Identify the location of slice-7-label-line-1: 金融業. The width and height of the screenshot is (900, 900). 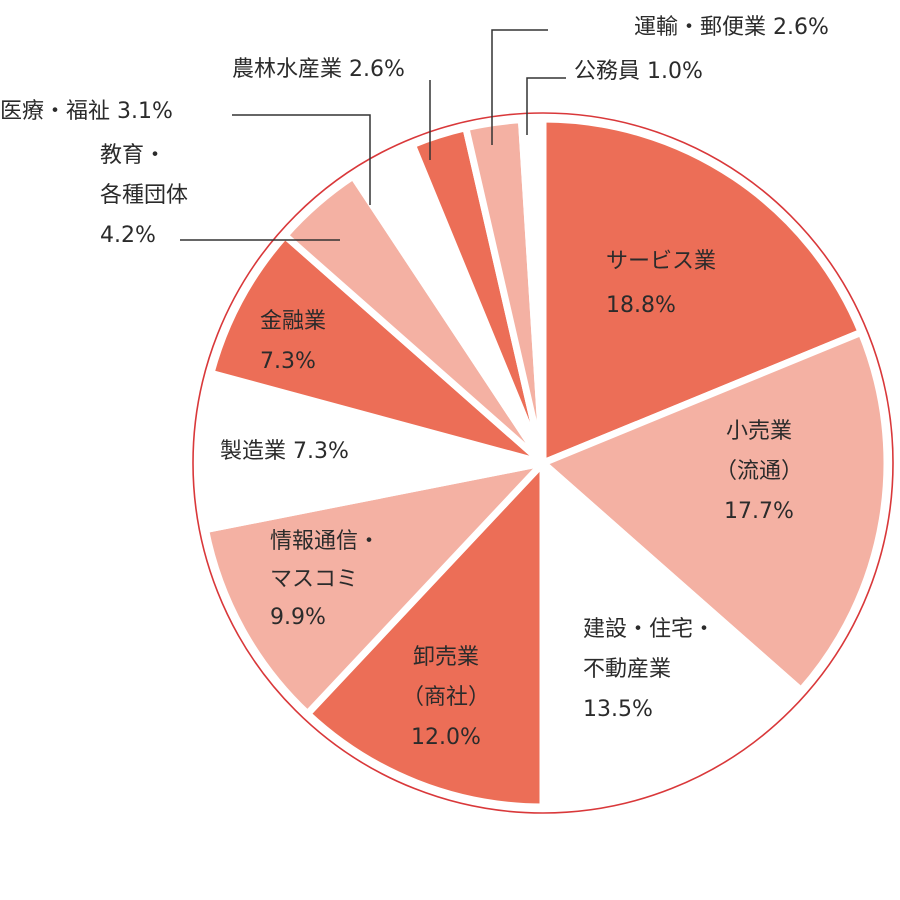
(293, 321).